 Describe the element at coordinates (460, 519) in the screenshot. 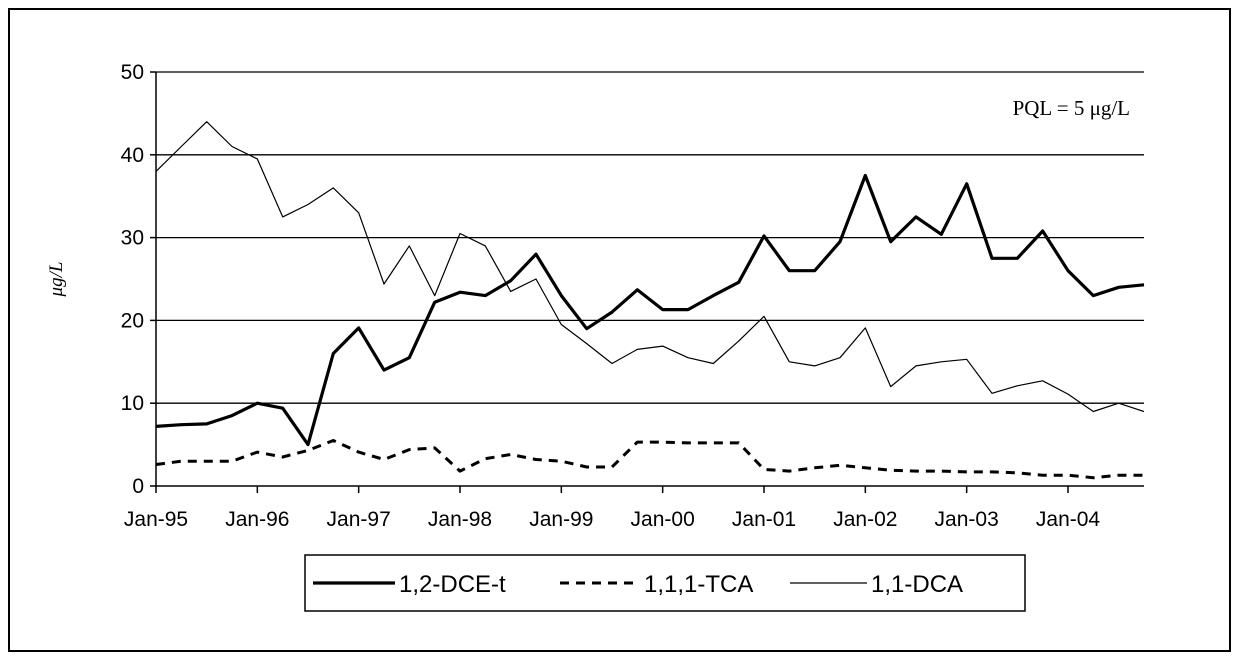

I see `x-tick-label: Jan-98` at that location.